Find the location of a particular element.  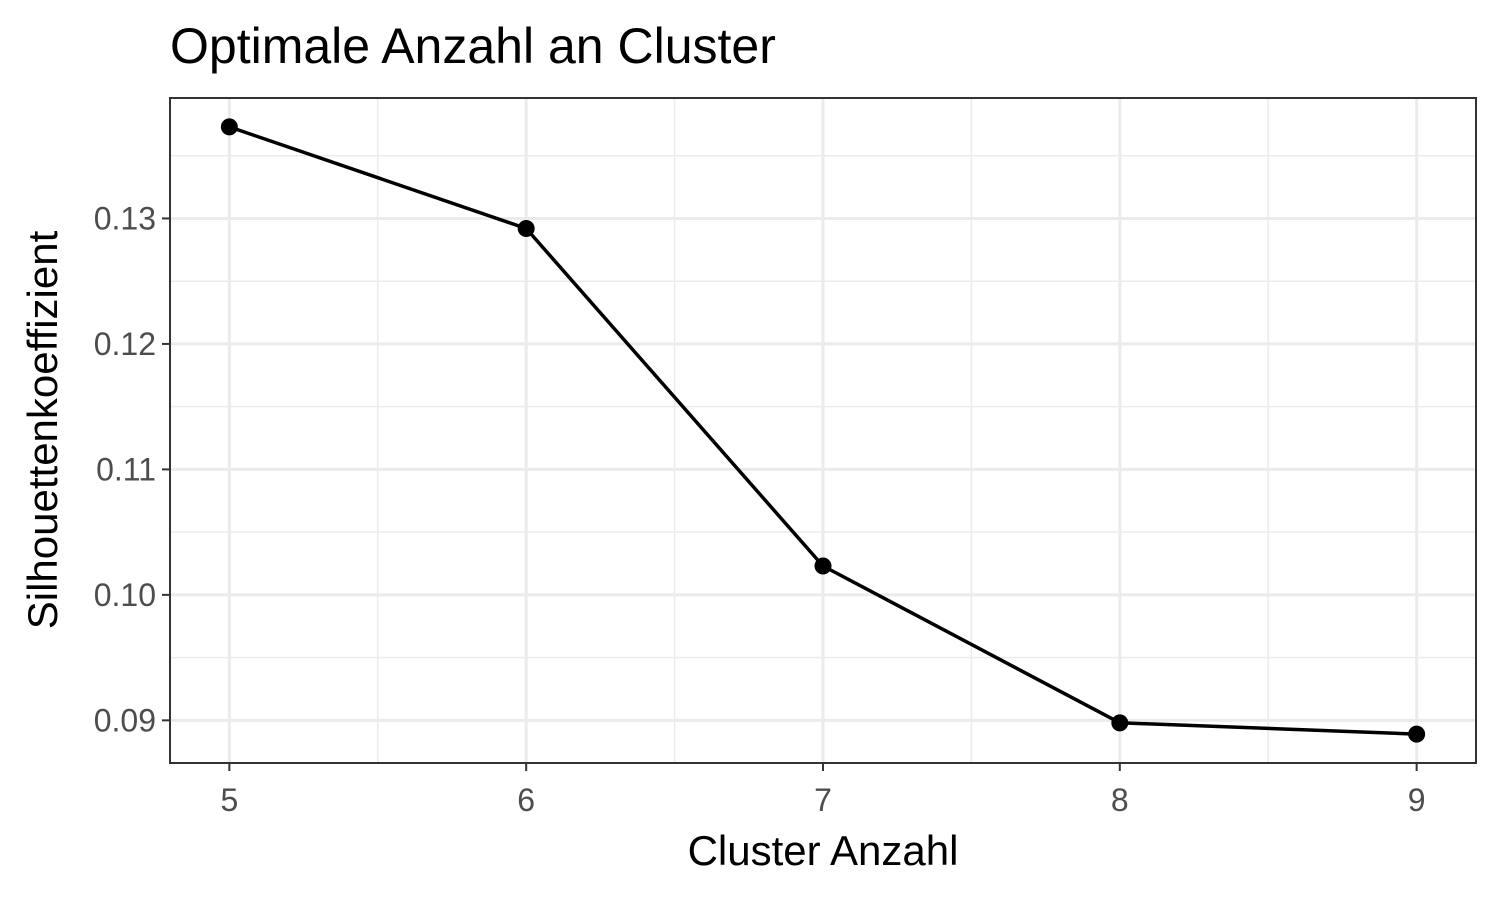

y-tick-label: 0.10 is located at coordinates (125, 595).